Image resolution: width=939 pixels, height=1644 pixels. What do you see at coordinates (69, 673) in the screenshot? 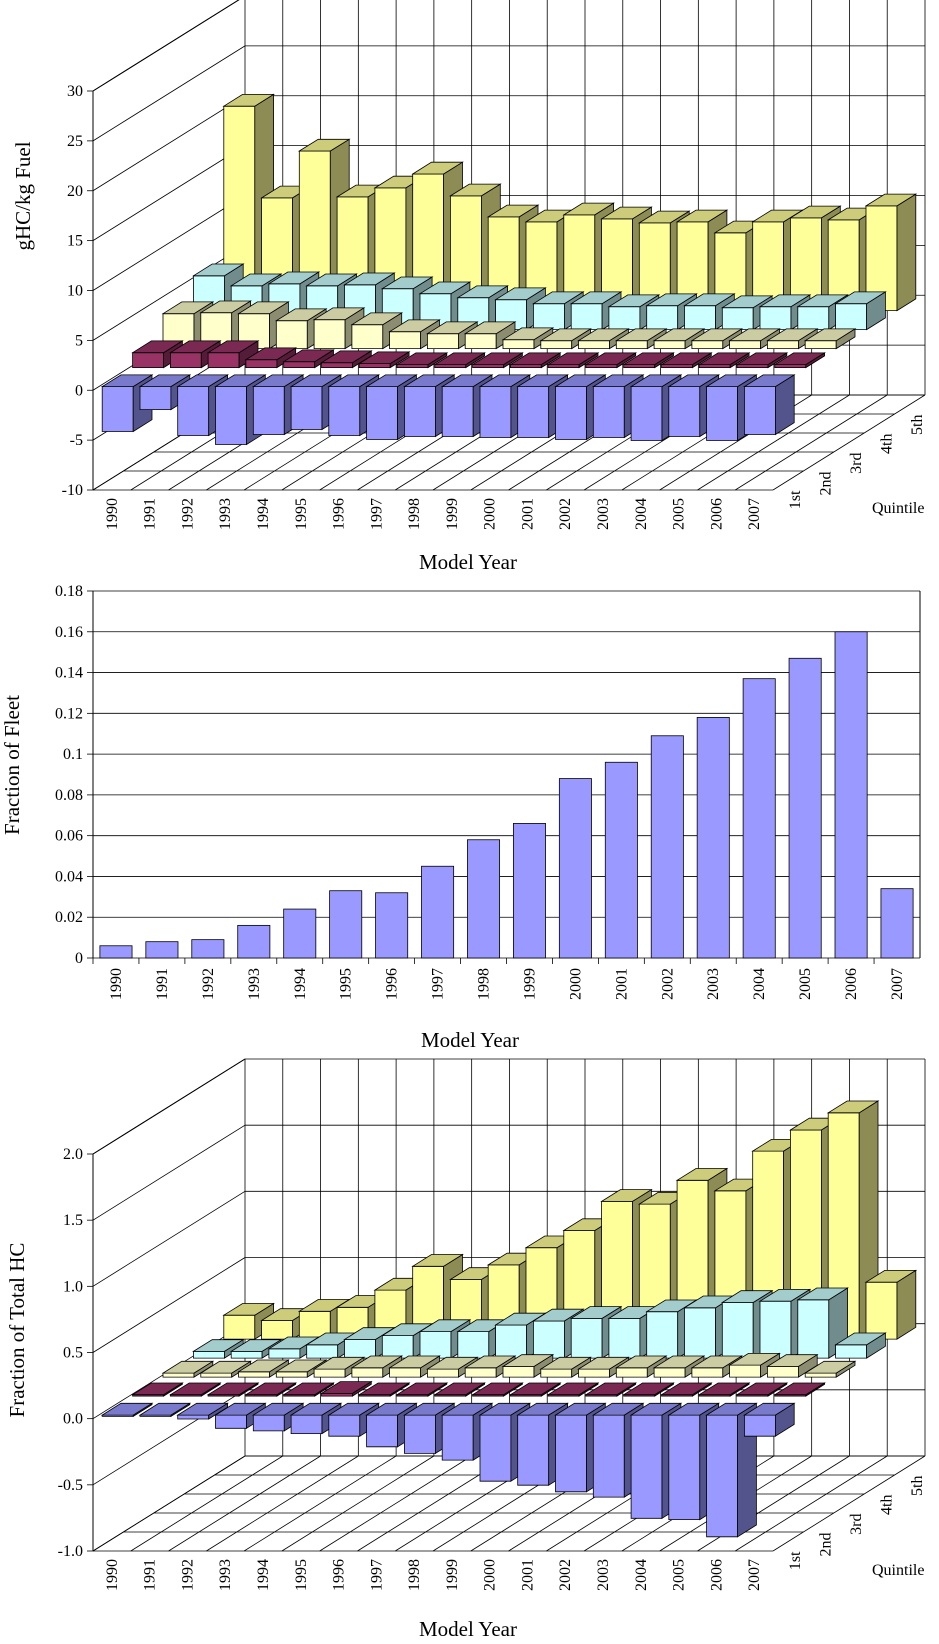
I see `chart2-ytick-label: 0.14` at bounding box center [69, 673].